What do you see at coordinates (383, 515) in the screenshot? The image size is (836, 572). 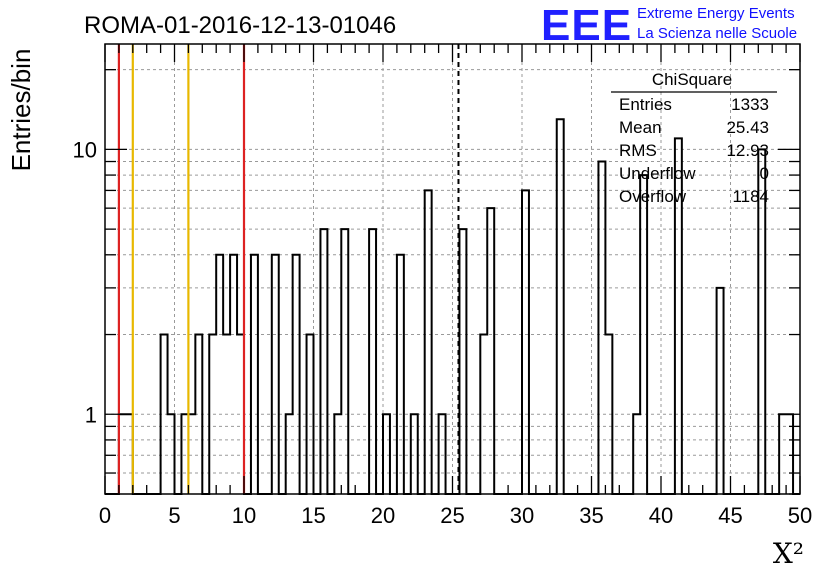 I see `x-tick-label: 20` at bounding box center [383, 515].